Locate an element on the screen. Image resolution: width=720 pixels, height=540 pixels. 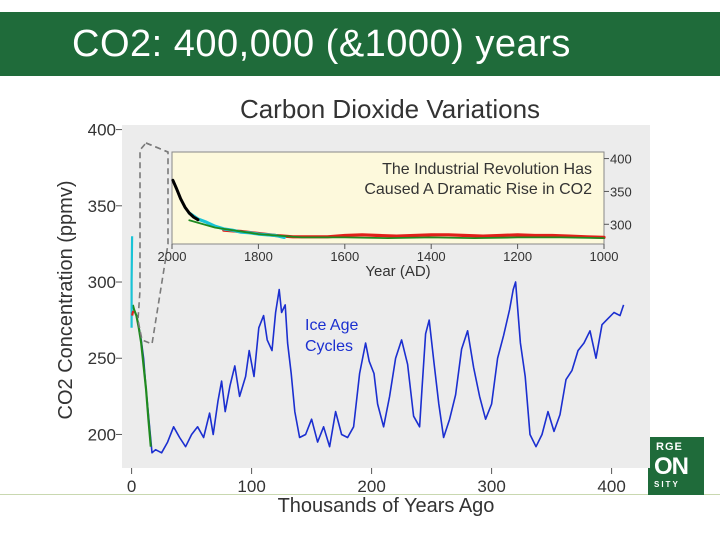
x-tick-label: 400 is located at coordinates (611, 486).